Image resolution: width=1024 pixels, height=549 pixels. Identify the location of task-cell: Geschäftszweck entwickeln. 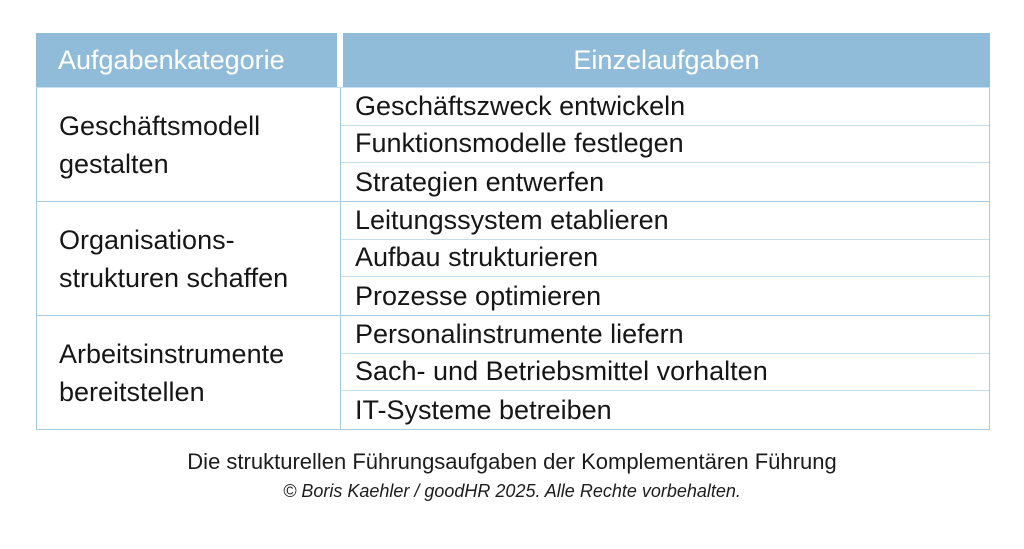
(665, 107).